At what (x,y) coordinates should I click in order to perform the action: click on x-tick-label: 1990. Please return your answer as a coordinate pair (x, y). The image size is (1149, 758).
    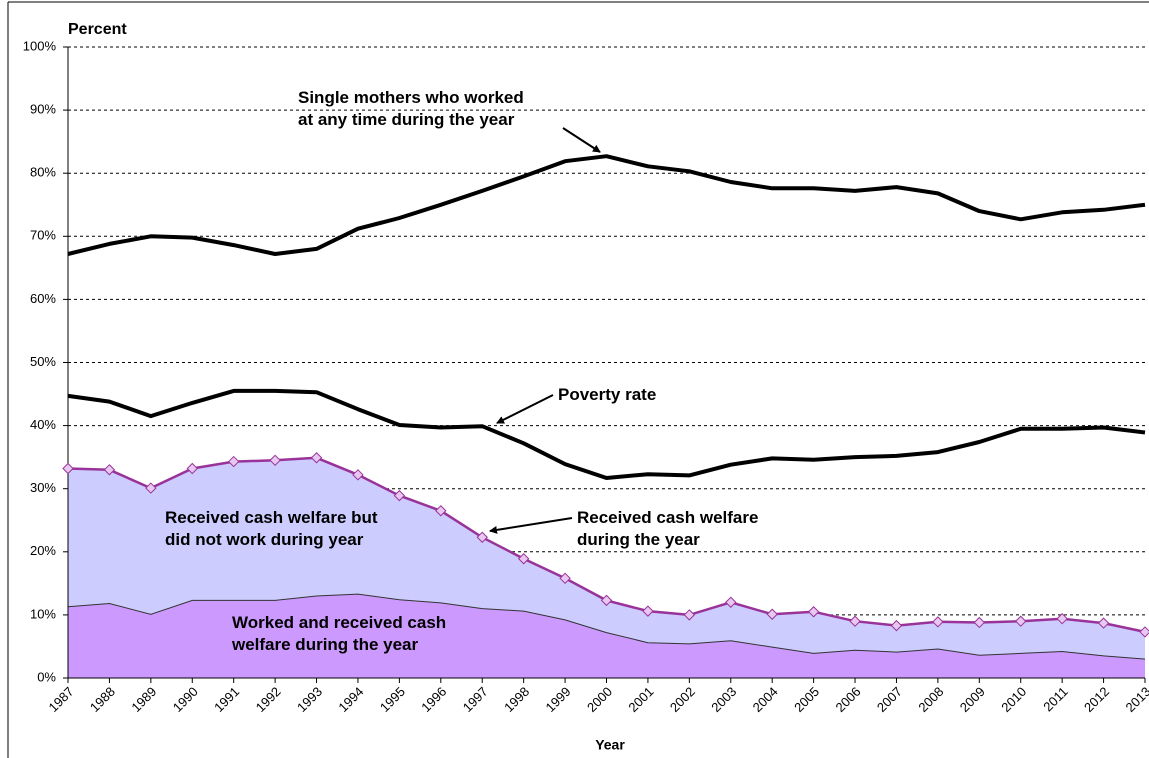
    Looking at the image, I should click on (185, 699).